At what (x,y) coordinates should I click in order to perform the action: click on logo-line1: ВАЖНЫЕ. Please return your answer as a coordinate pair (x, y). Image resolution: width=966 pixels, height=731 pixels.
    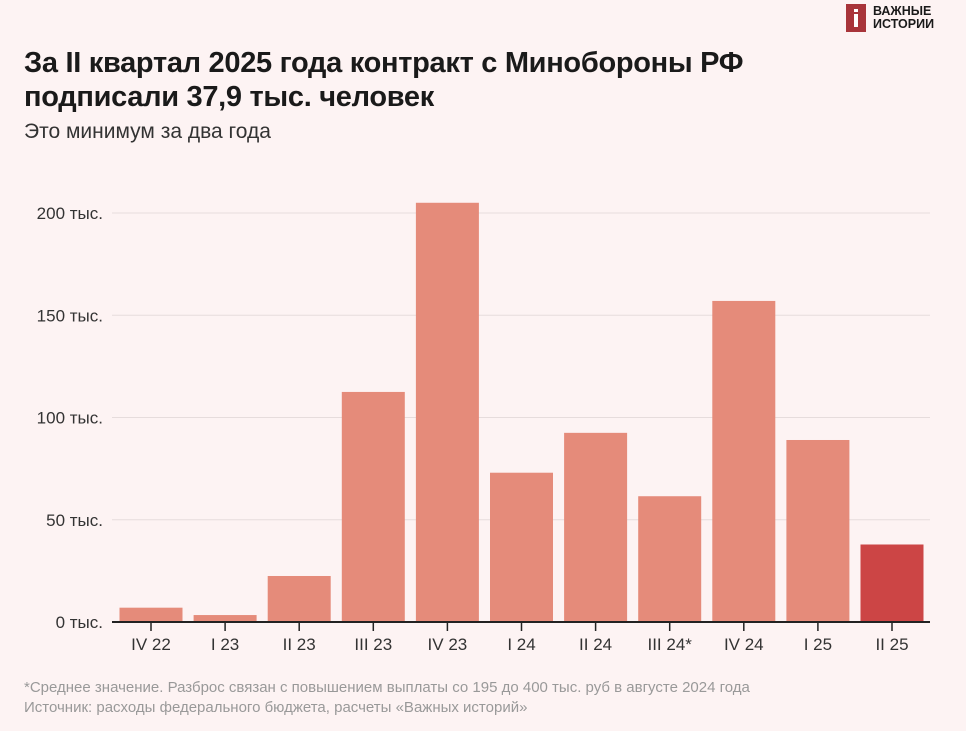
    Looking at the image, I should click on (902, 11).